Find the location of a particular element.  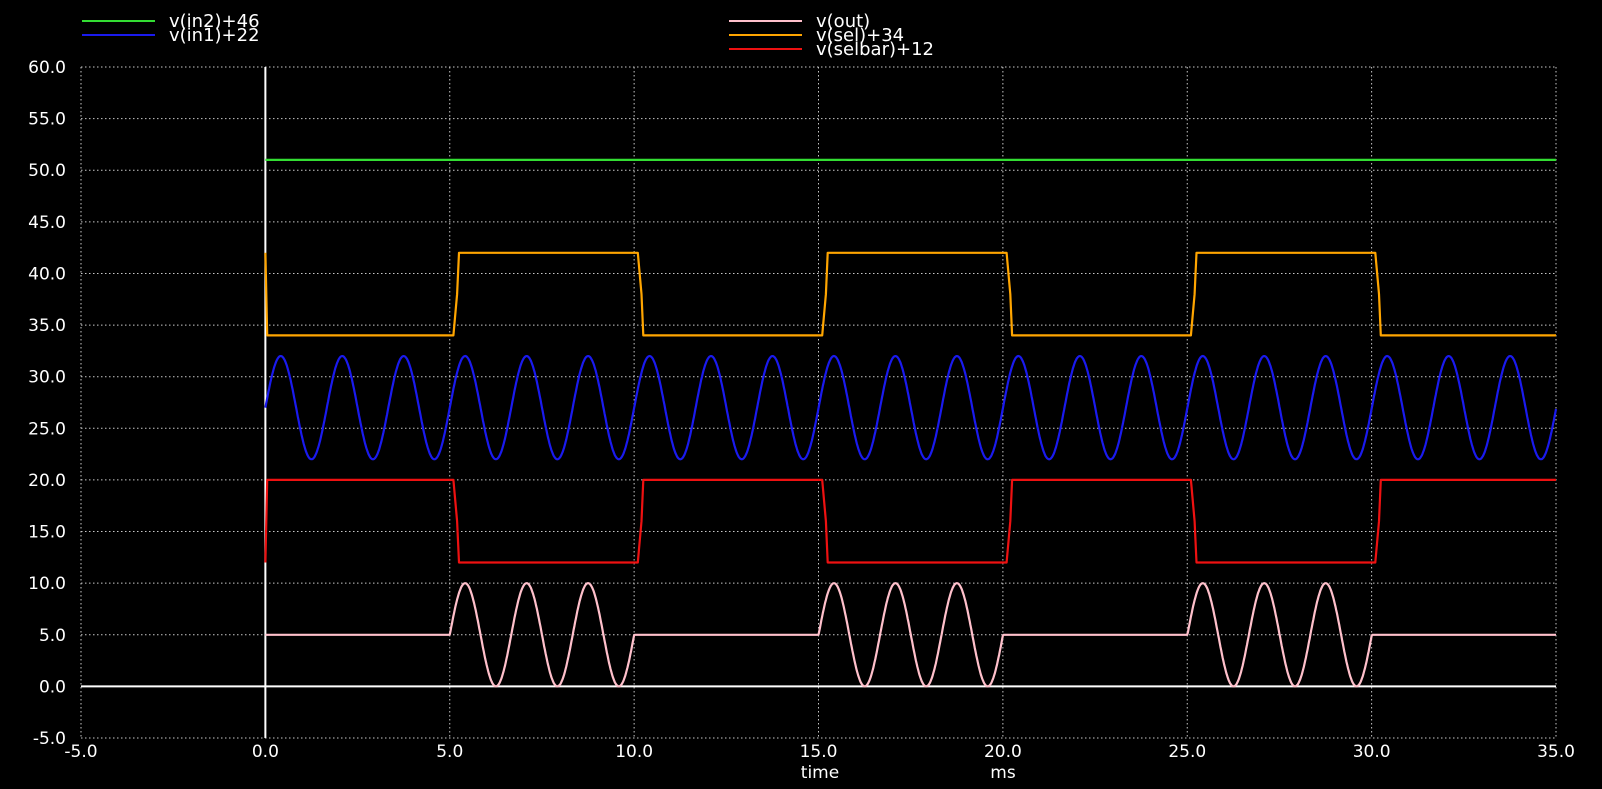

x-tick-labels: -5.0 0.0 5.0 10.0 15.0 20.0 25.0 30.0 35.0 is located at coordinates (819, 752).